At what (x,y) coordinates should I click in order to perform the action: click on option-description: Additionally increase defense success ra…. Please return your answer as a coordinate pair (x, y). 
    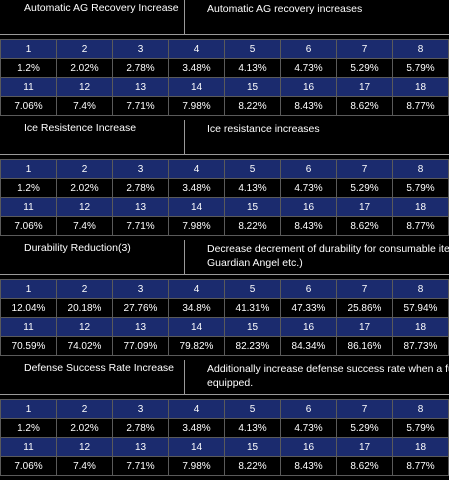
    Looking at the image, I should click on (328, 376).